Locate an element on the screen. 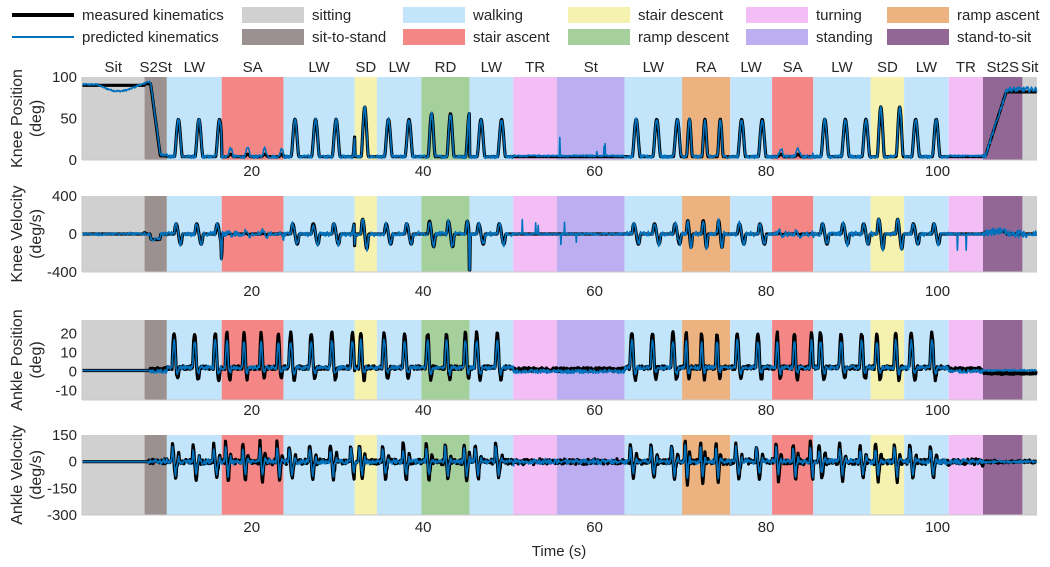 This screenshot has height=567, width=1050. measured-line-swatch is located at coordinates (43, 15).